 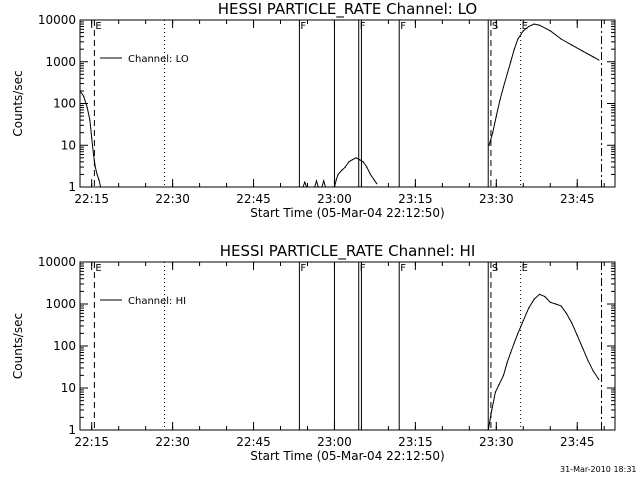 I want to click on x-tick-label: 23:00, so click(x=334, y=442).